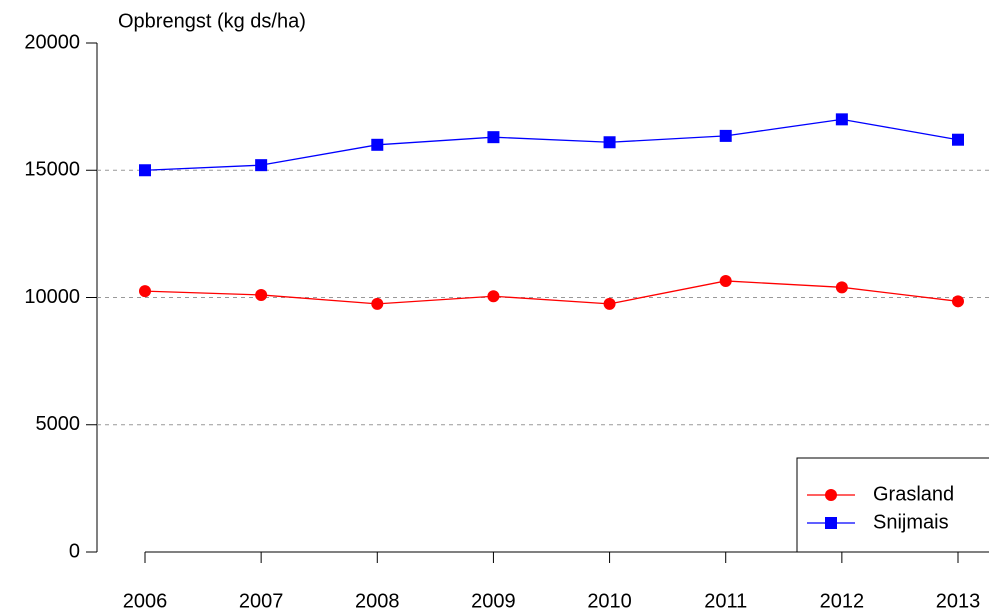  What do you see at coordinates (911, 522) in the screenshot?
I see `legend-label: Snijmais` at bounding box center [911, 522].